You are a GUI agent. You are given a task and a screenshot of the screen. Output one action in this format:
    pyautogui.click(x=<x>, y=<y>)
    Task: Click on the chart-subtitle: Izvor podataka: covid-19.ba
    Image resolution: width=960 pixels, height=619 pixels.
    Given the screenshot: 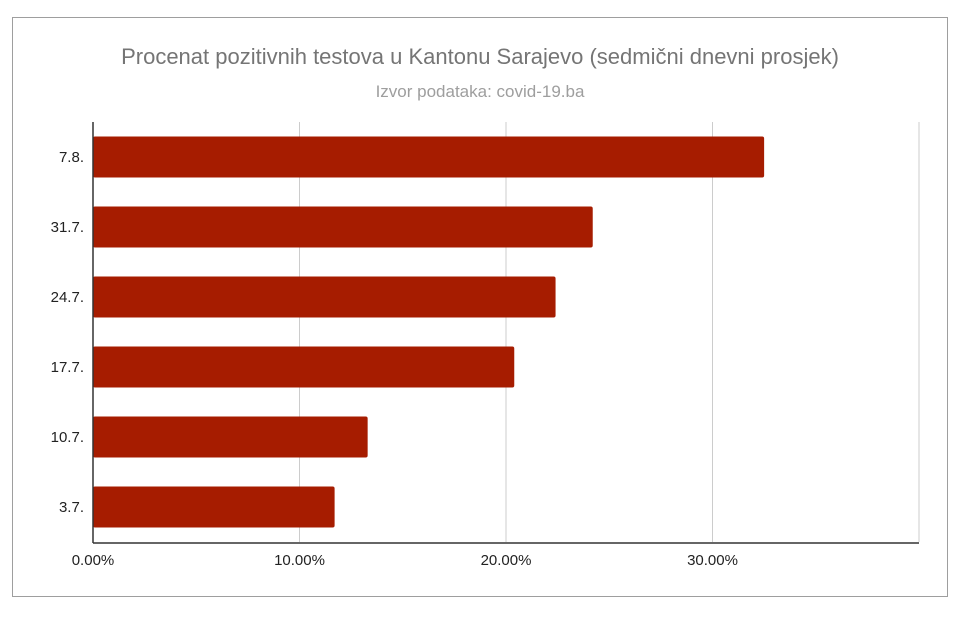 What is the action you would take?
    pyautogui.click(x=480, y=91)
    